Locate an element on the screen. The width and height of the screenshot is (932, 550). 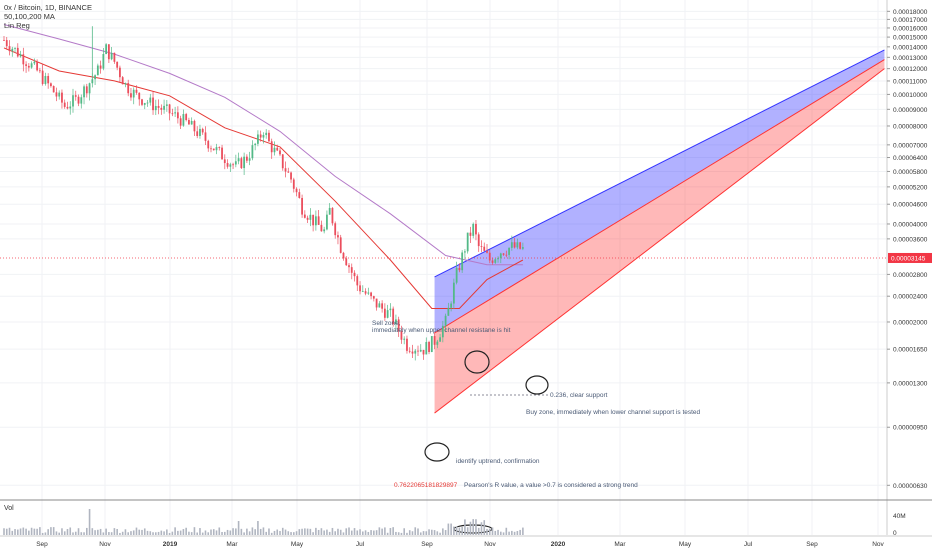
price-tag-bg is located at coordinates (910, 257).